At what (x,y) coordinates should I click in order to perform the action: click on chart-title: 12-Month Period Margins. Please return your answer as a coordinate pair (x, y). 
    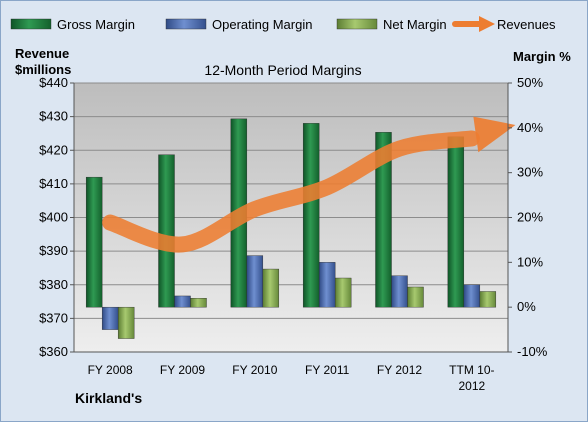
    Looking at the image, I should click on (282, 70).